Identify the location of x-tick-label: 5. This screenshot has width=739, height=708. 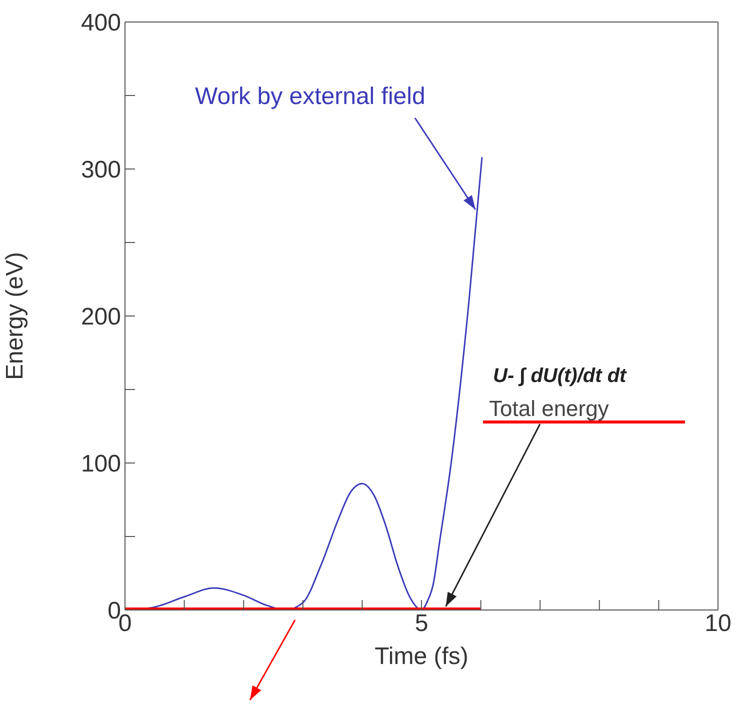
(421, 624).